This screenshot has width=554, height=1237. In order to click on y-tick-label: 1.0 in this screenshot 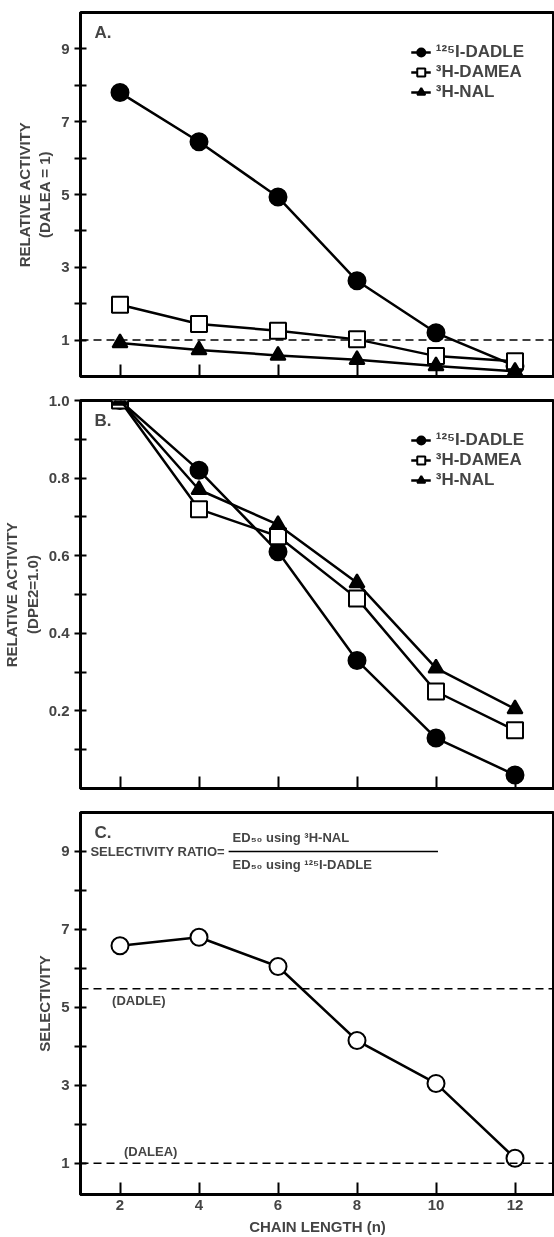, I will do `click(59, 400)`.